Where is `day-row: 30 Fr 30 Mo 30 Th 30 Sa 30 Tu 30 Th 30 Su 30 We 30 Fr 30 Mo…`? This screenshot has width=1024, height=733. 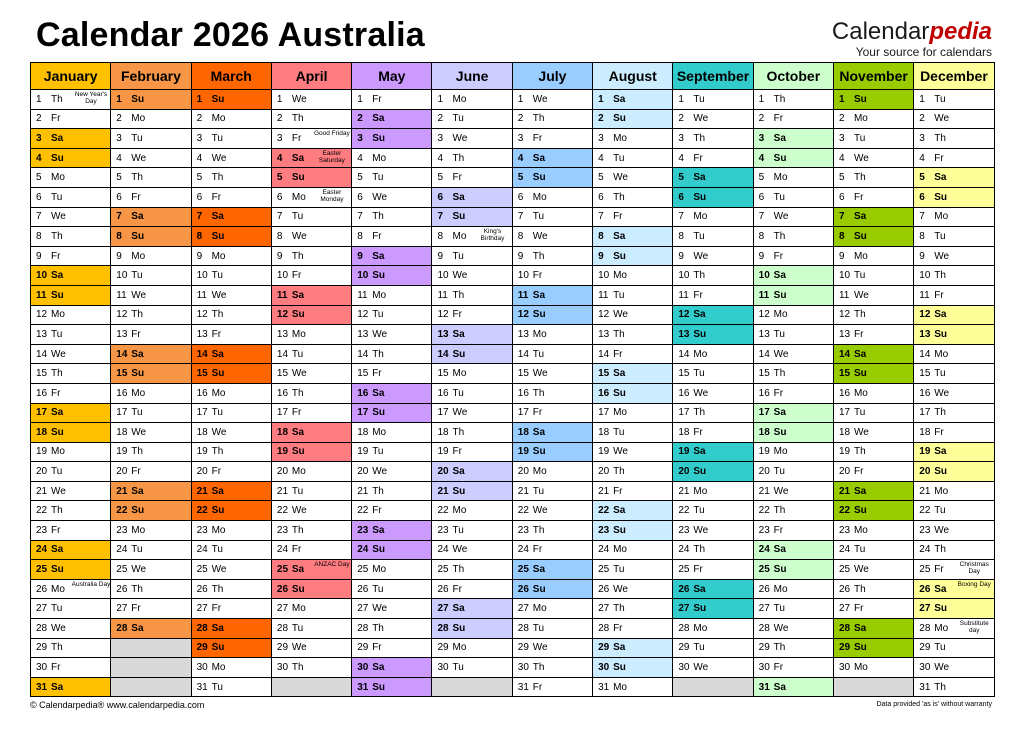 day-row: 30 Fr 30 Mo 30 Th 30 Sa 30 Tu 30 Th 30 Su 30 We 30 Fr 30 Mo… is located at coordinates (512, 667).